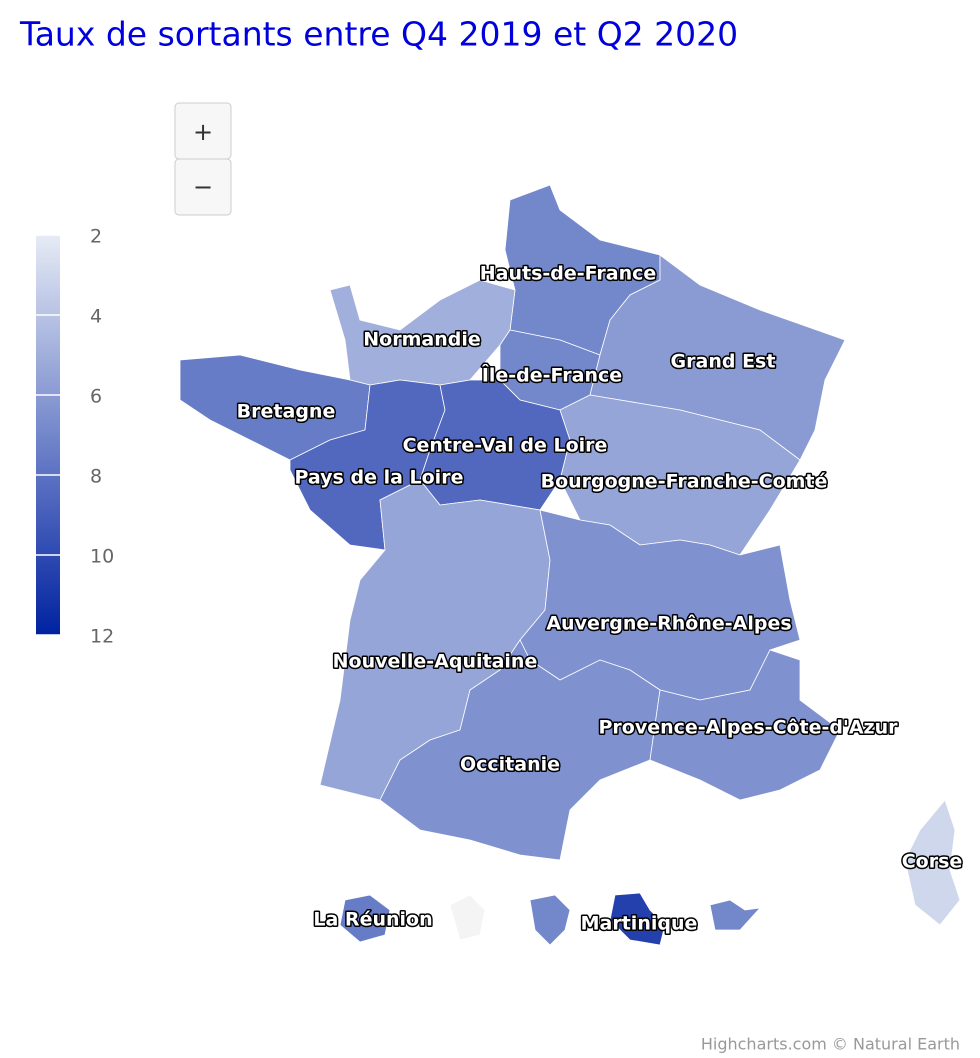 This screenshot has width=980, height=1058. What do you see at coordinates (748, 728) in the screenshot?
I see `region-label: Provence-Alpes-Côte-d'Azur` at bounding box center [748, 728].